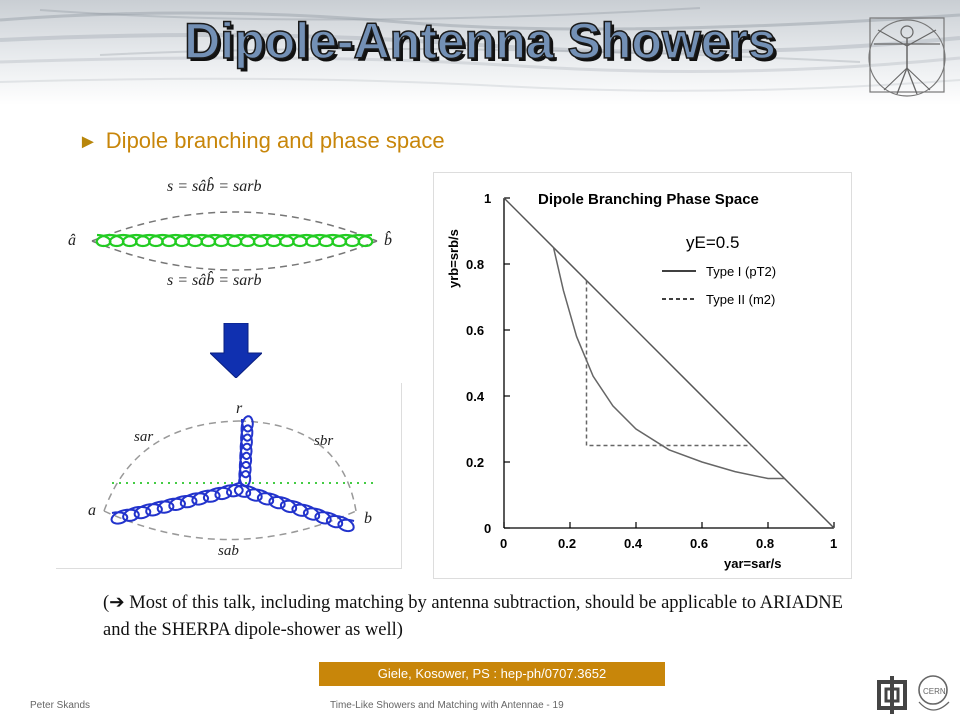 This screenshot has height=720, width=960. What do you see at coordinates (741, 271) in the screenshot?
I see `legend-item-type1: Type I (pT2)` at bounding box center [741, 271].